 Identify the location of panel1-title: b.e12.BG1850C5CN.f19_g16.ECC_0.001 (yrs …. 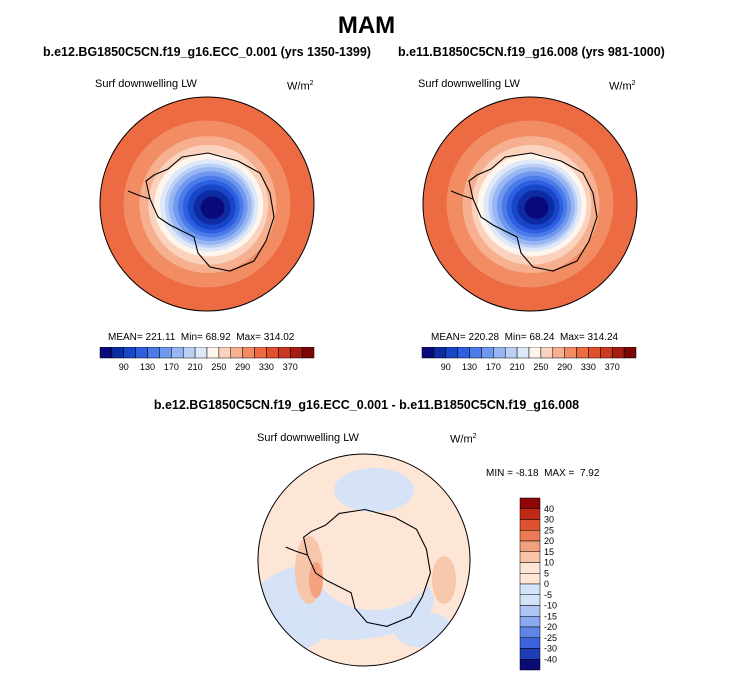
(207, 52).